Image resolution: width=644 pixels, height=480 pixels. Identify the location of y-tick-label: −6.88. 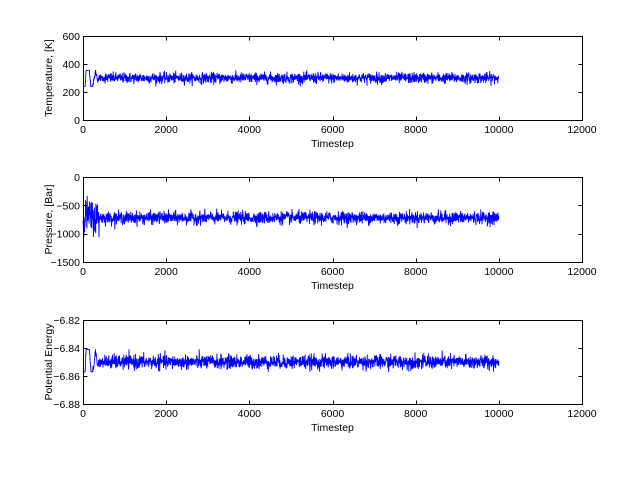
(66, 405).